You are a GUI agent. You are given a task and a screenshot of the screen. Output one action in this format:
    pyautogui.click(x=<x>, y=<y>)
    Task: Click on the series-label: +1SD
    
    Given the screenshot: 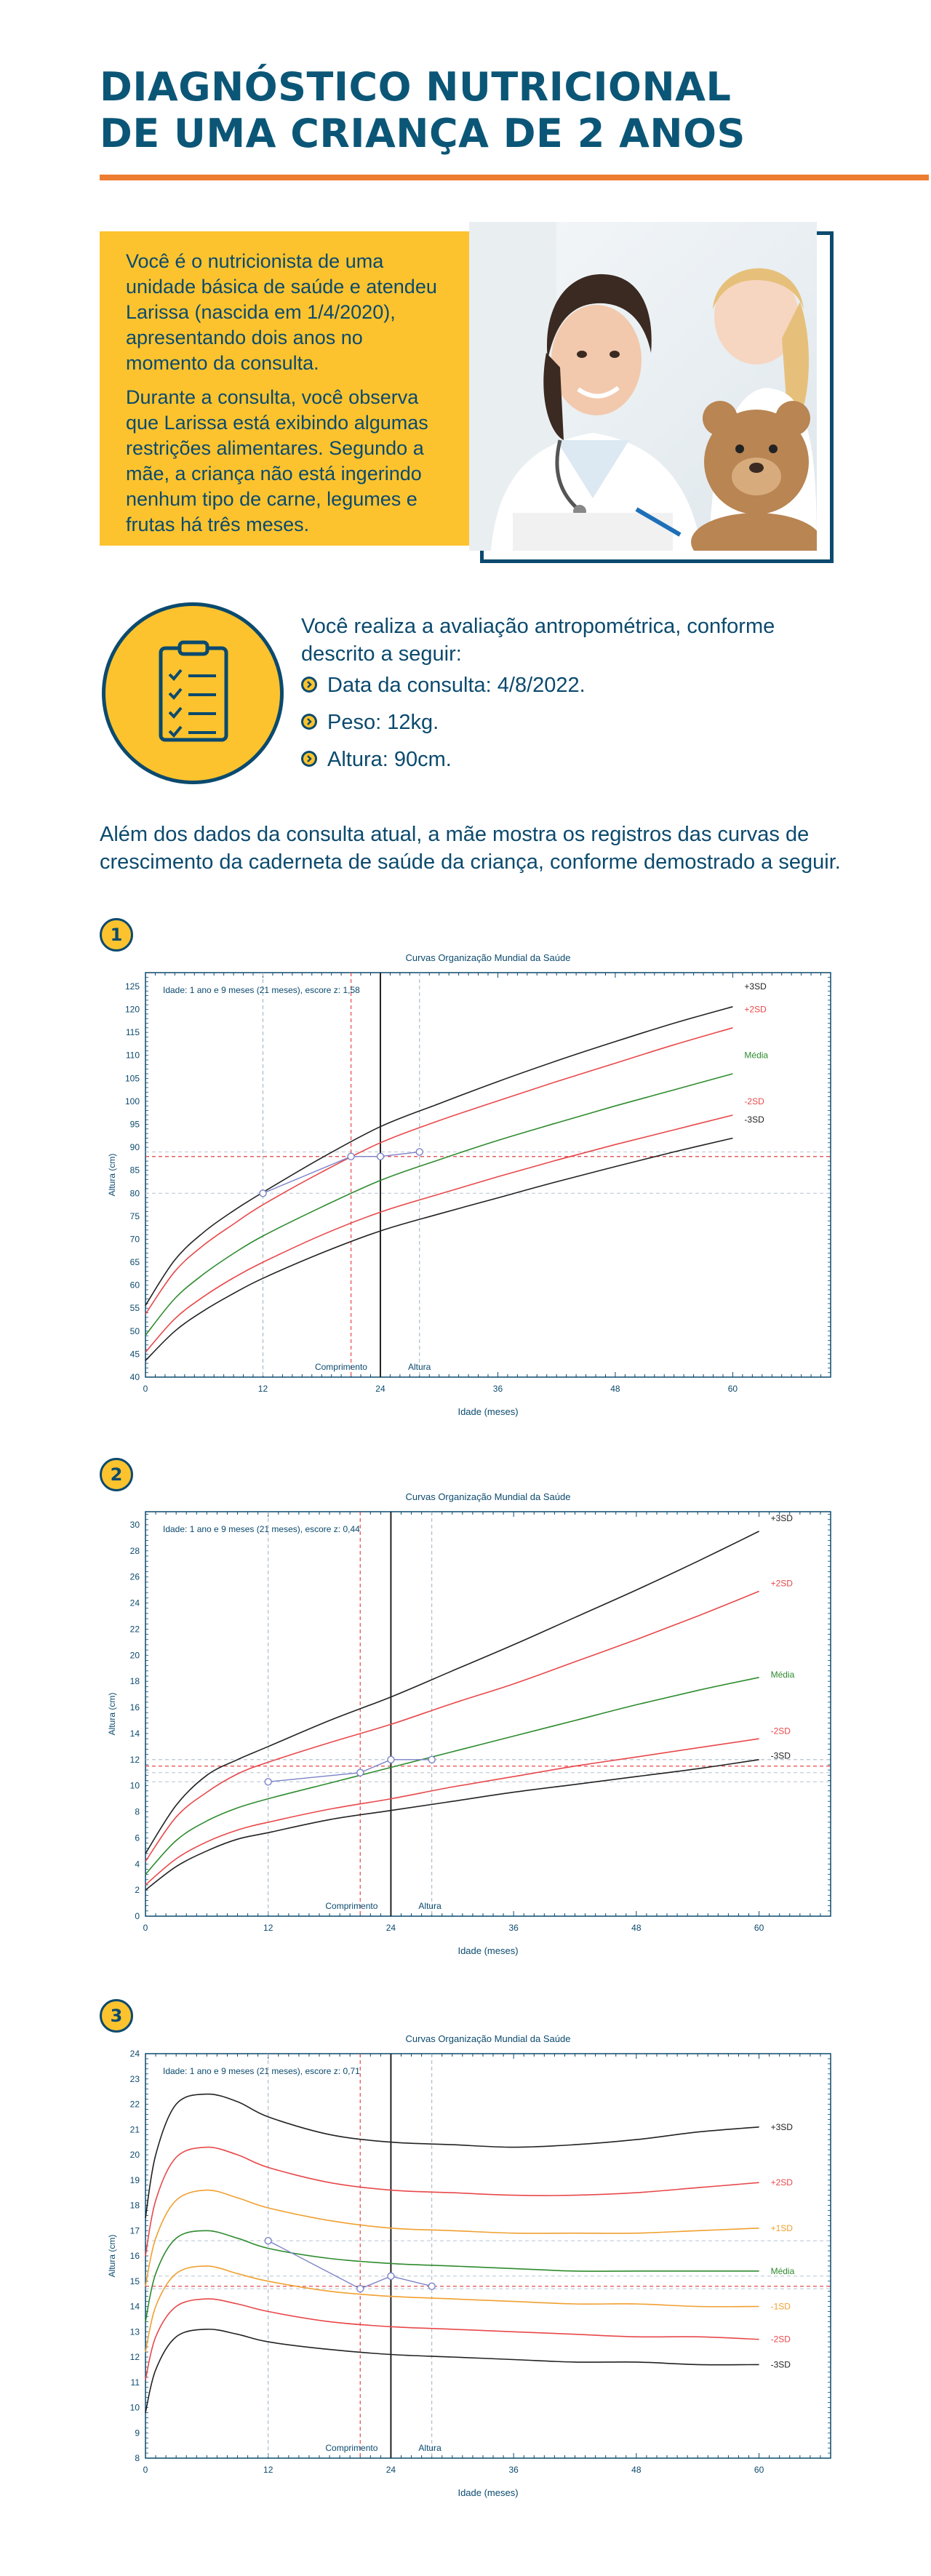 What is the action you would take?
    pyautogui.click(x=782, y=2228)
    